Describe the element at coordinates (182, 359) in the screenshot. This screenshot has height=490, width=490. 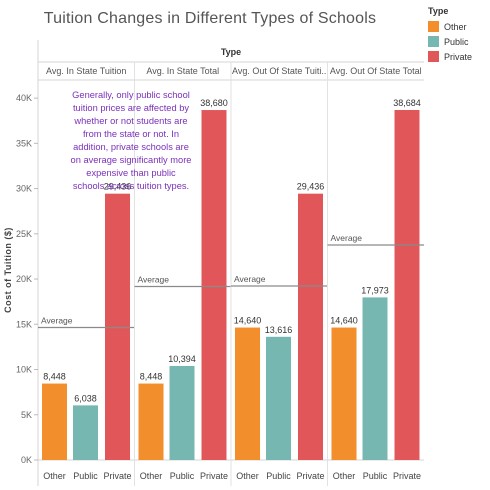
I see `data-label: 10,394` at that location.